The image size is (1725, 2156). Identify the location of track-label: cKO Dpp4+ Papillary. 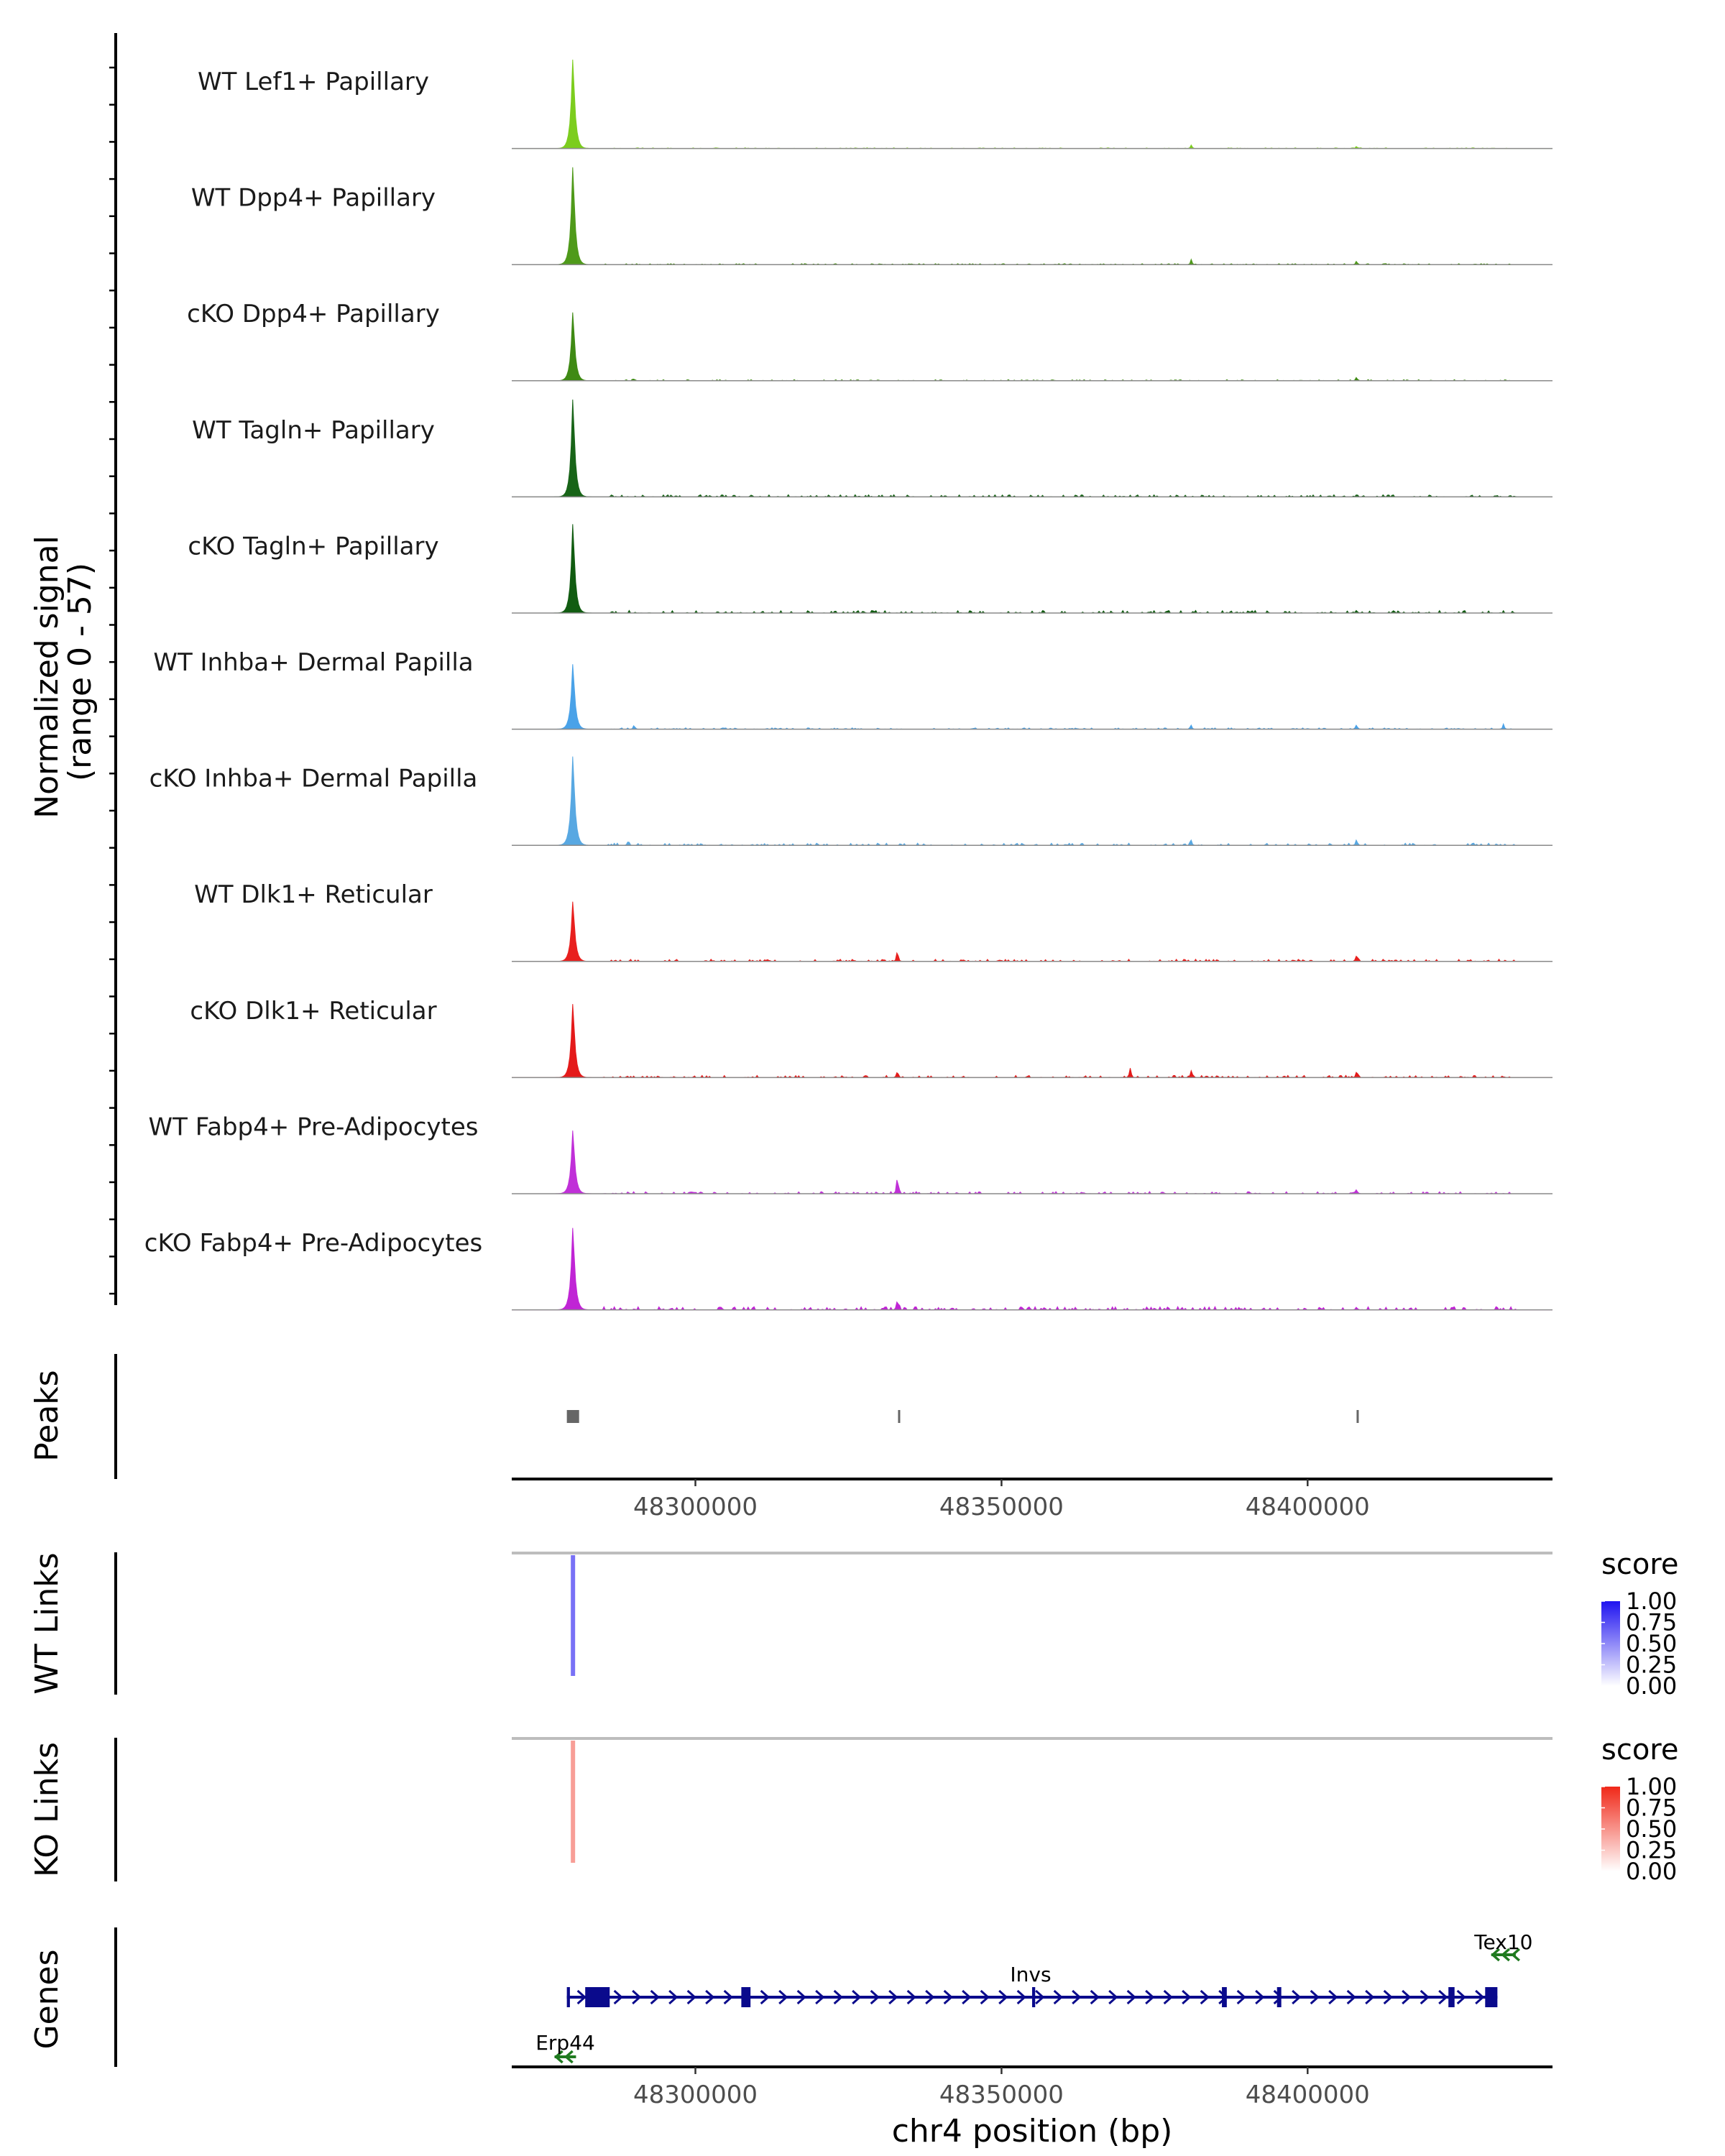
(313, 314).